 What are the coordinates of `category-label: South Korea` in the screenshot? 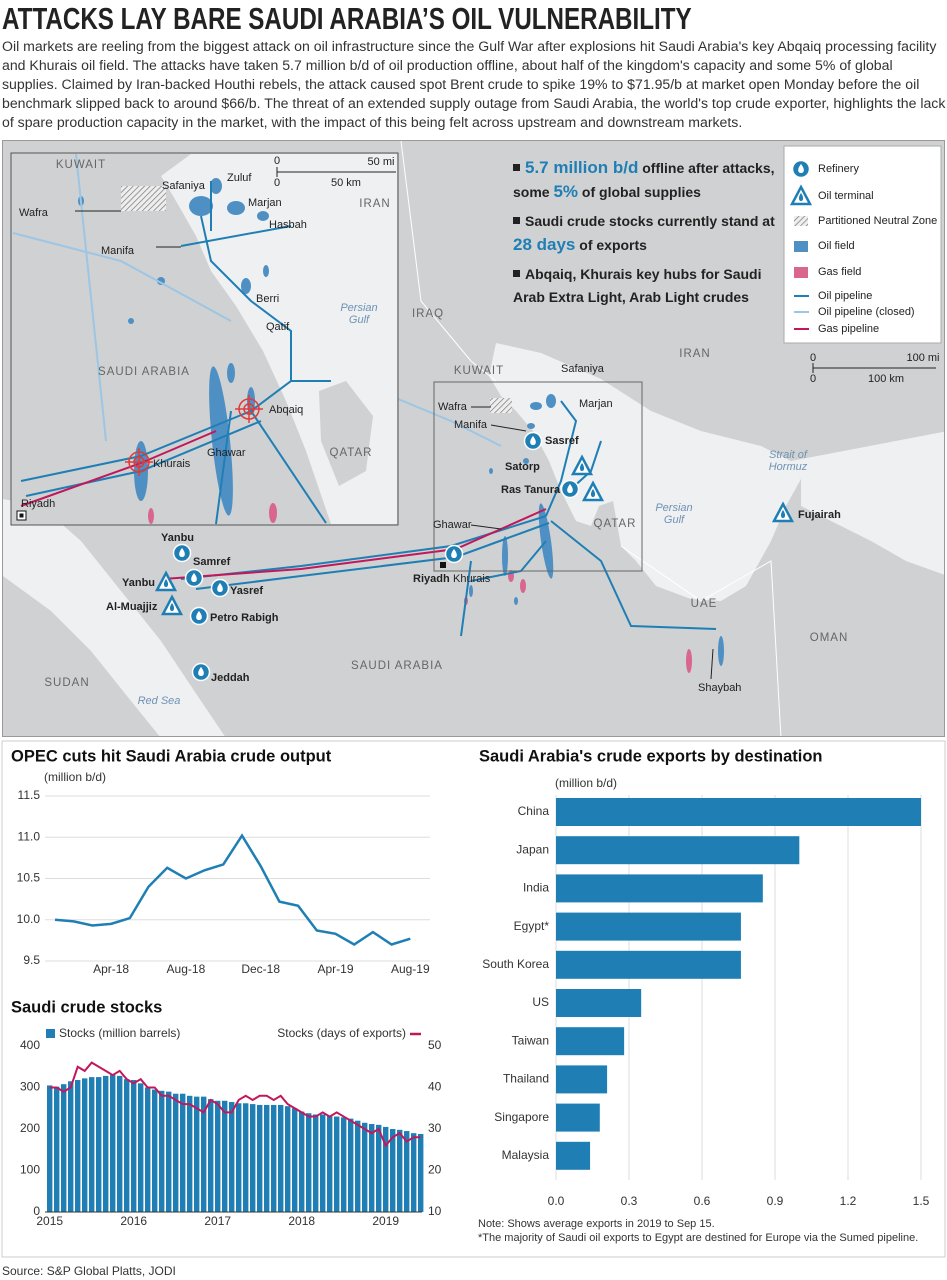 It's located at (515, 964).